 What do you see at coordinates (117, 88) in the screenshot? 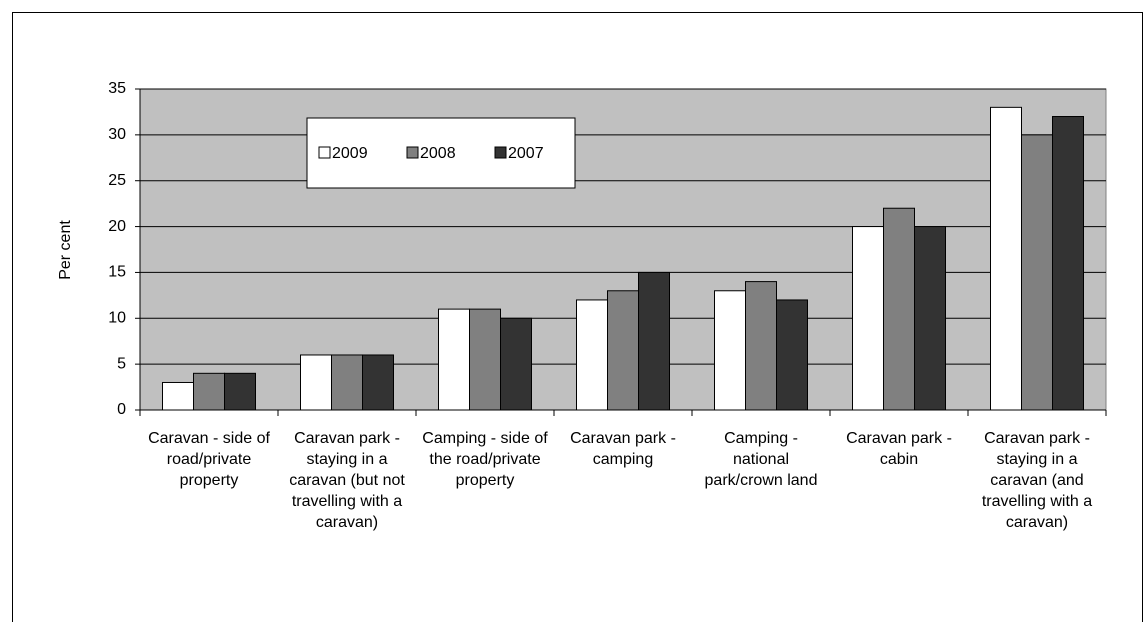
I see `y-tick-label: 35` at bounding box center [117, 88].